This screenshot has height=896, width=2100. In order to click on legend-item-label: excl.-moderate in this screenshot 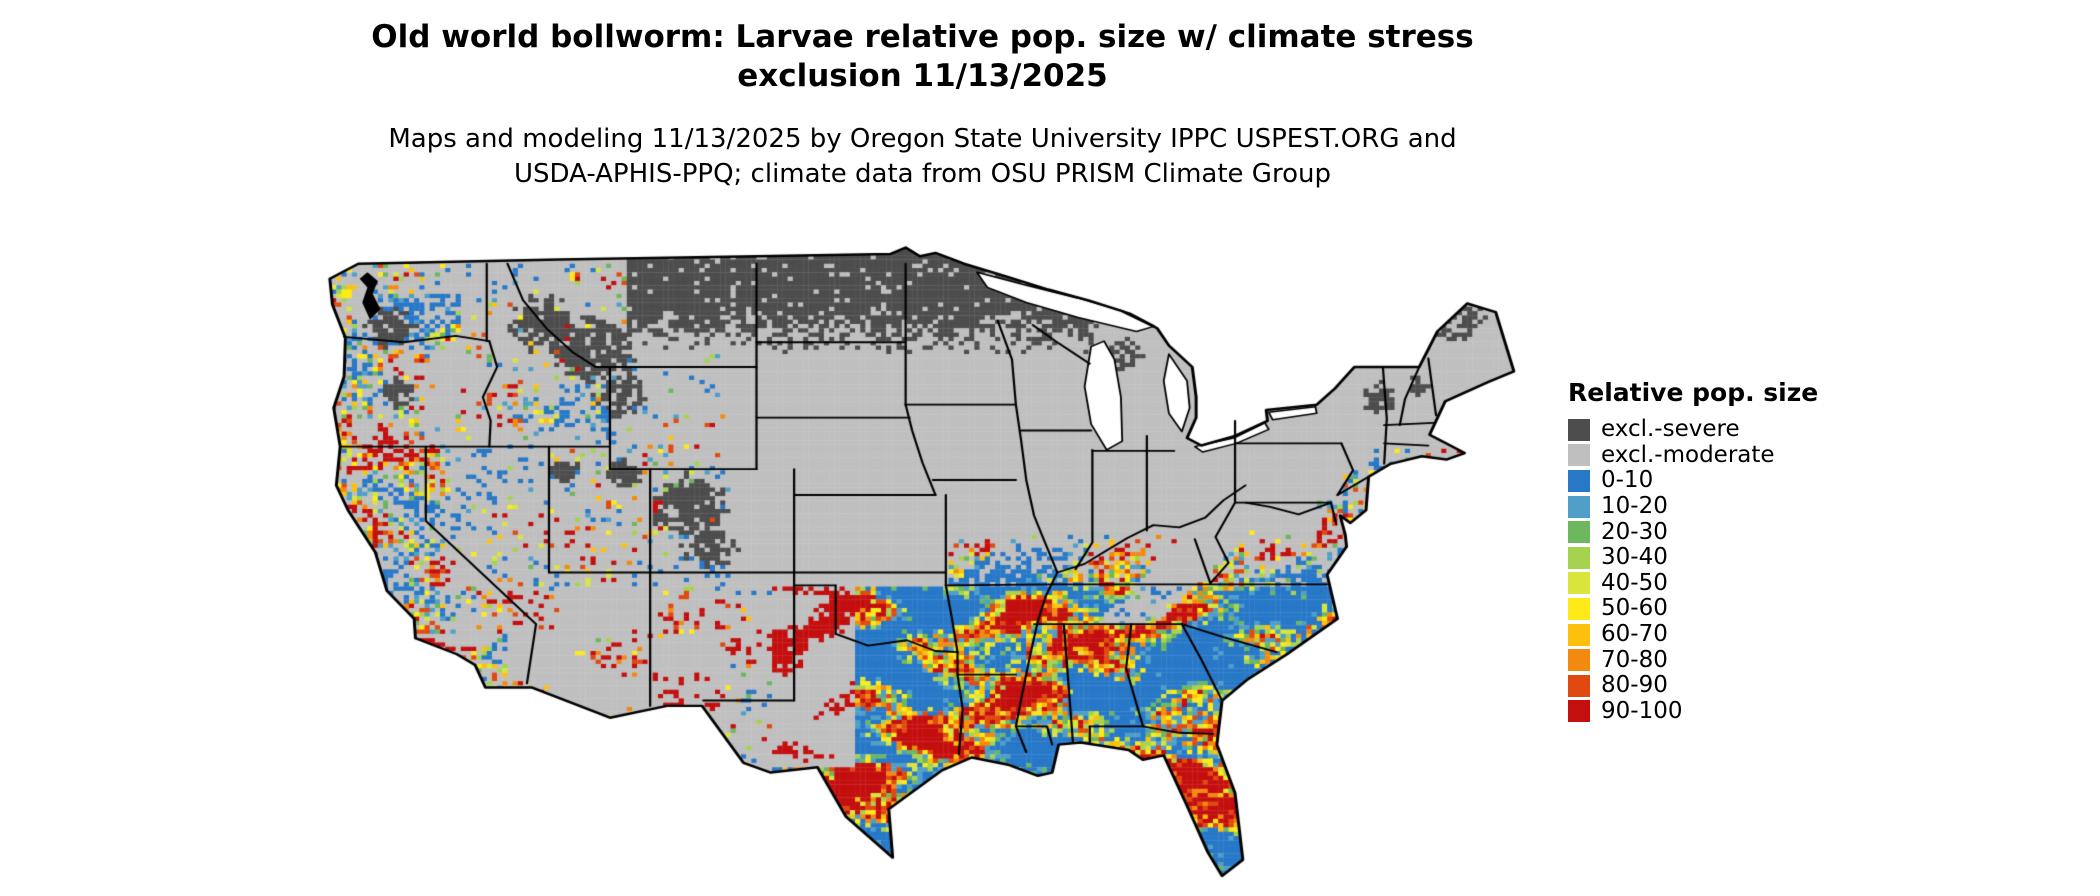, I will do `click(1688, 454)`.